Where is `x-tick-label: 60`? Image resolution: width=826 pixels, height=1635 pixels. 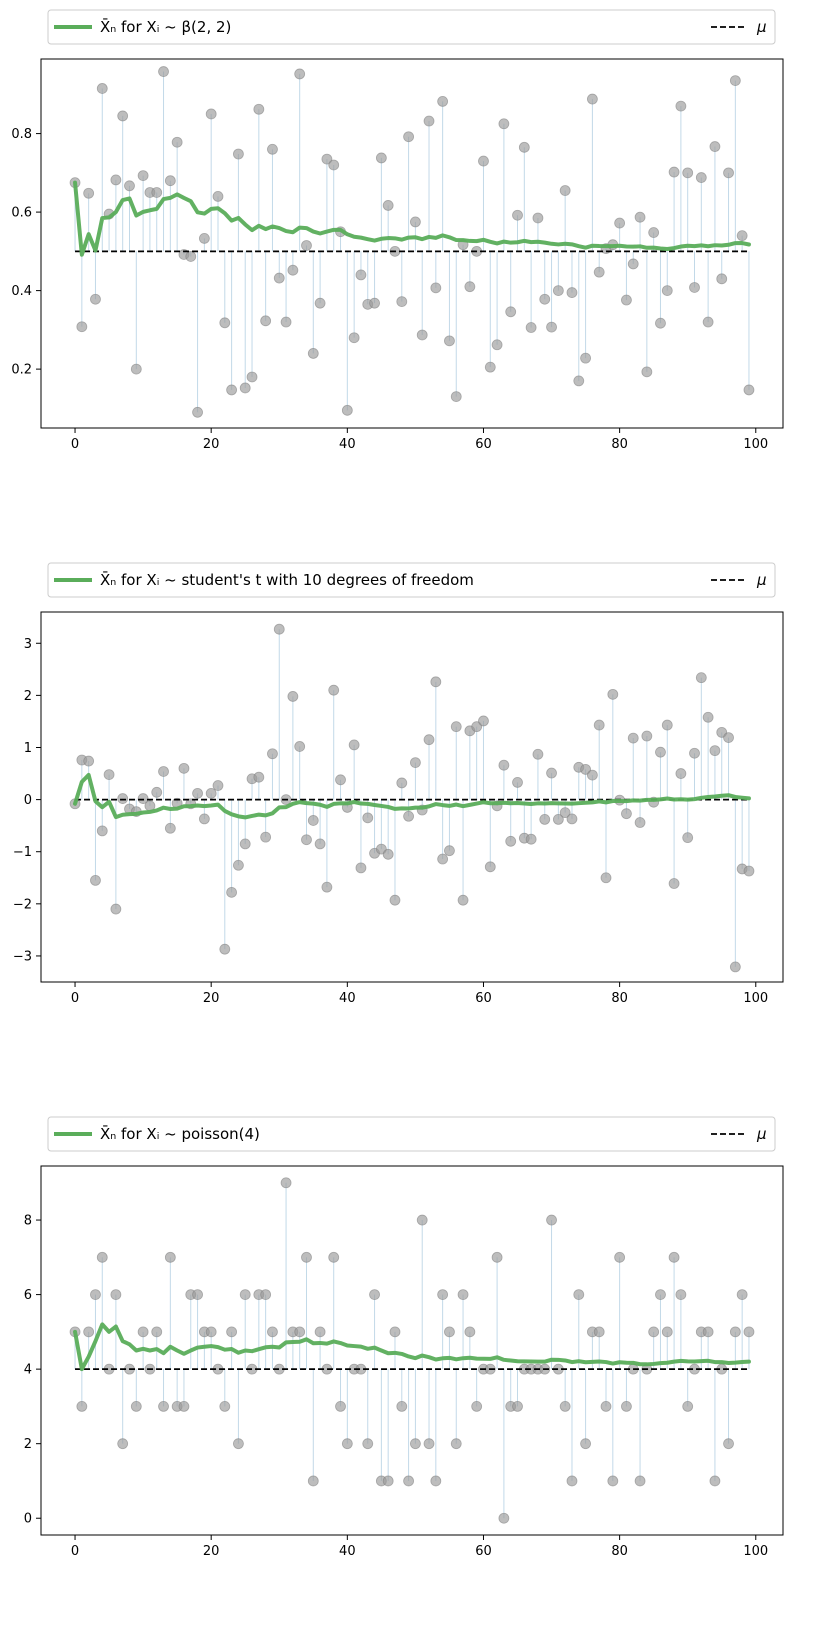 x-tick-label: 60 is located at coordinates (483, 998).